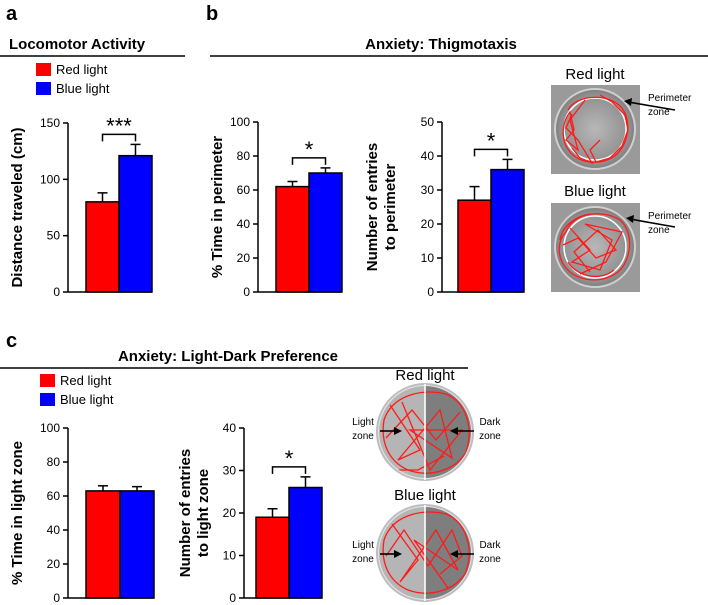  Describe the element at coordinates (454, 431) in the screenshot. I see `dark-zone-arrowhead-red` at that location.